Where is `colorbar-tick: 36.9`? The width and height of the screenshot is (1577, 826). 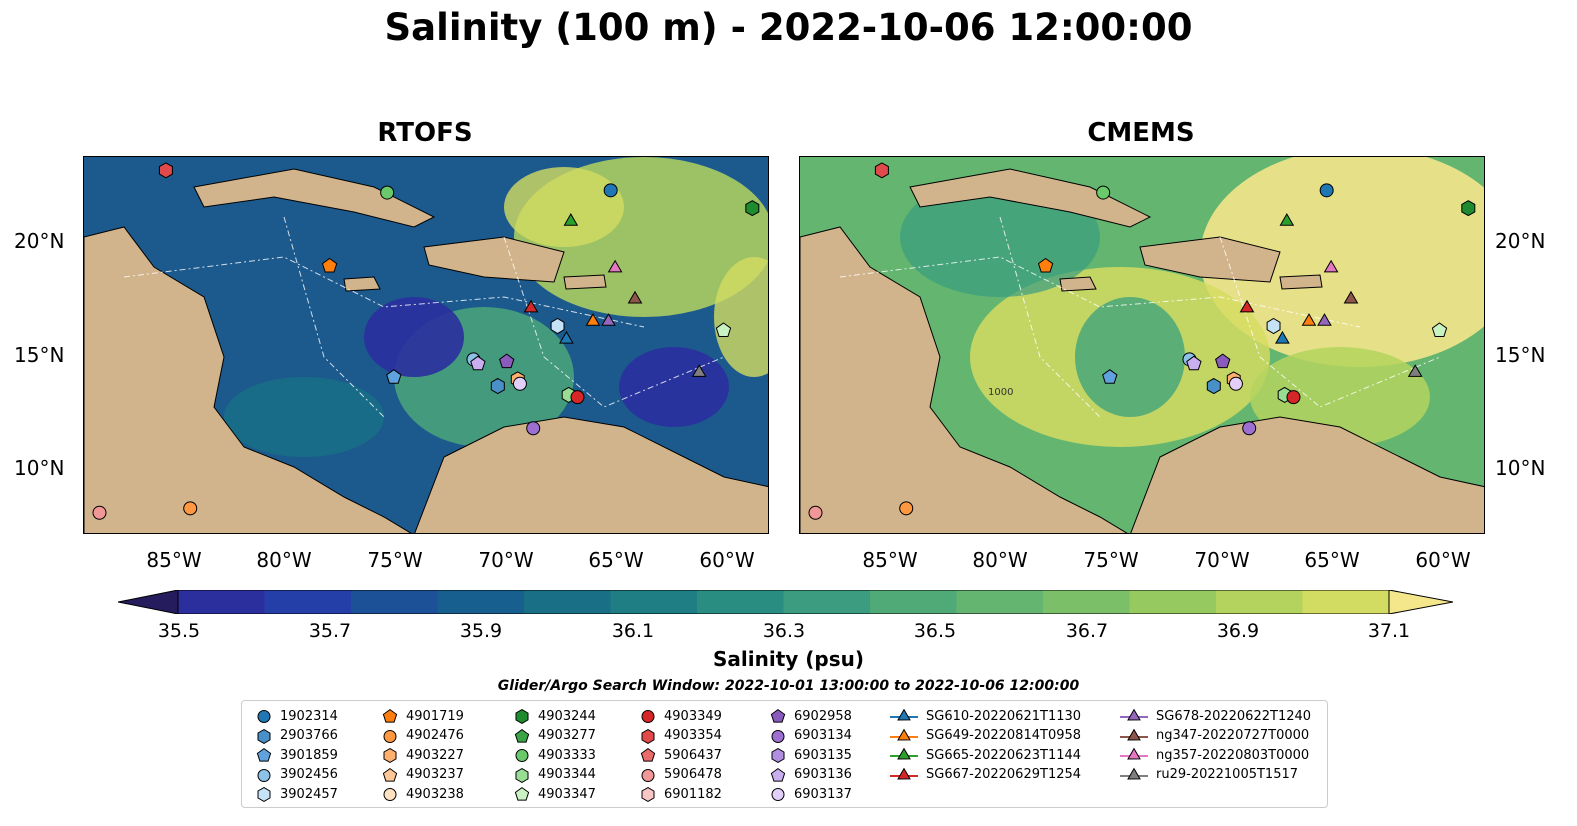
colorbar-tick: 36.9 is located at coordinates (1238, 631).